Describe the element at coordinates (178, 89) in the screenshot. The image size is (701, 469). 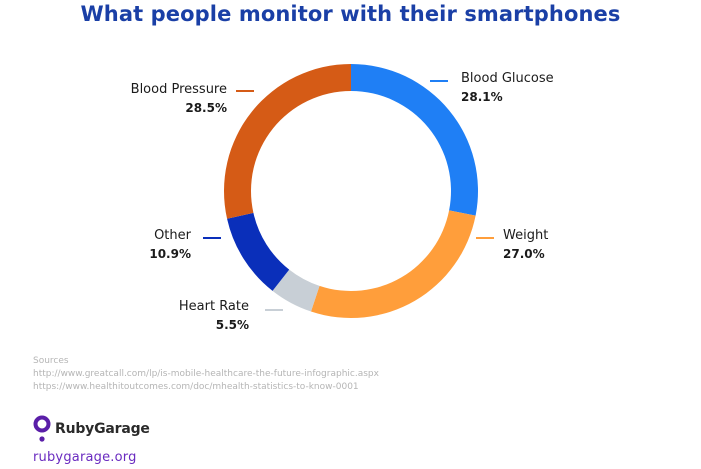
I see `slice-label-blood-pressure: Blood Pressure` at that location.